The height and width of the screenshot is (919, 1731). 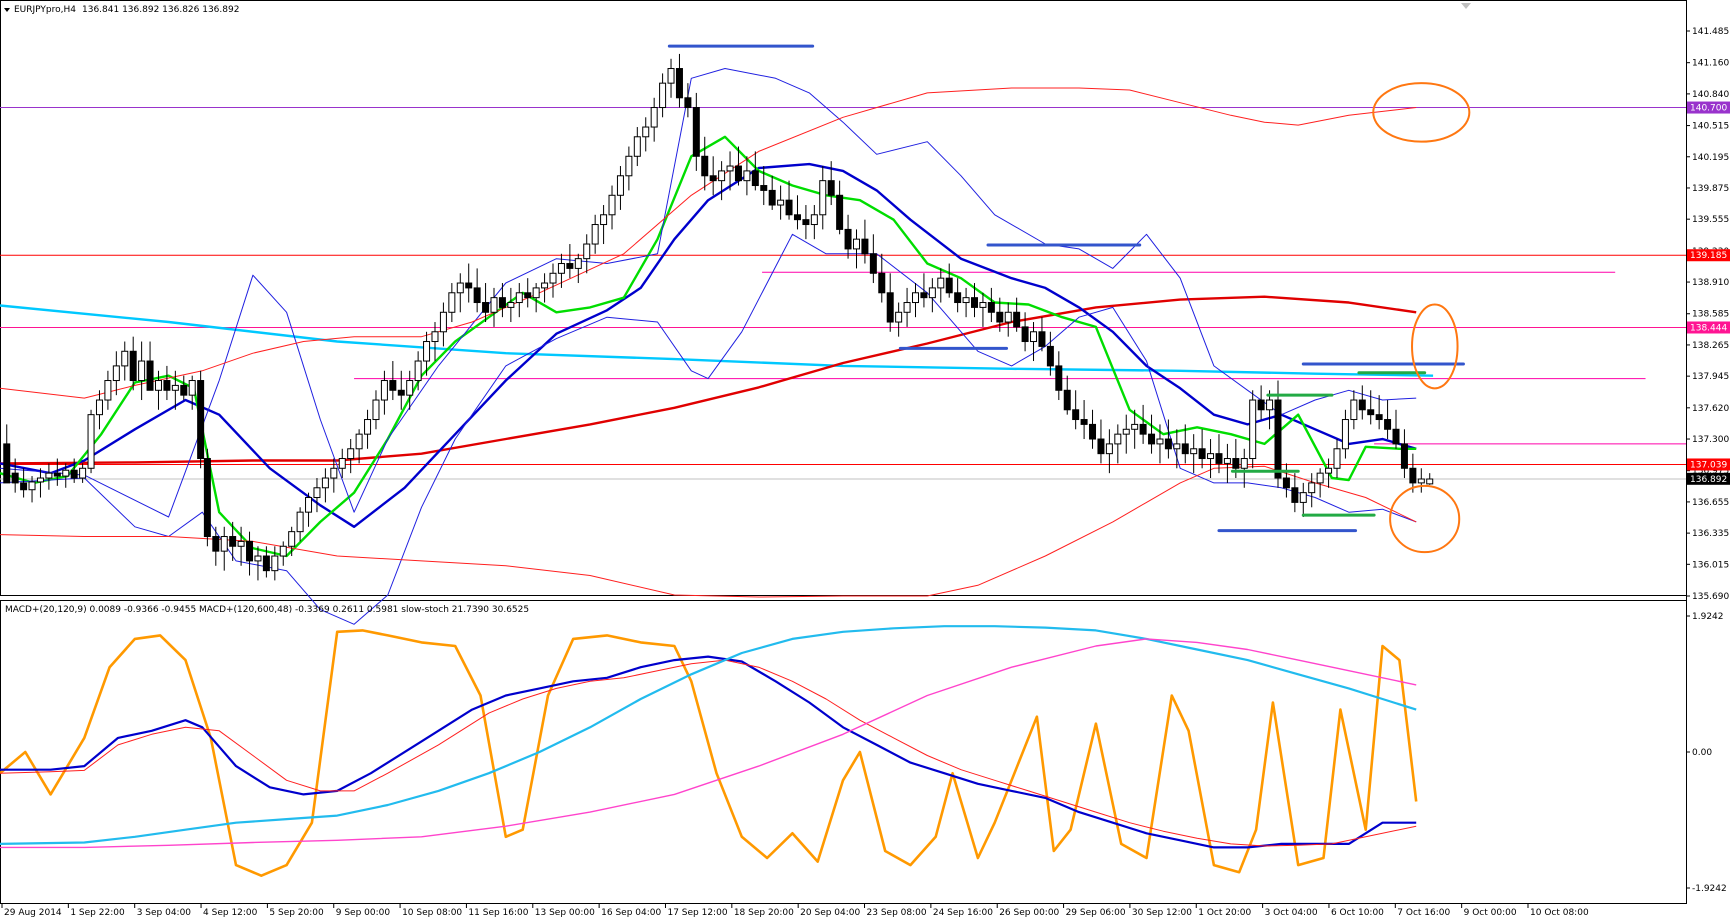 What do you see at coordinates (717, 340) in the screenshot?
I see `series-line` at bounding box center [717, 340].